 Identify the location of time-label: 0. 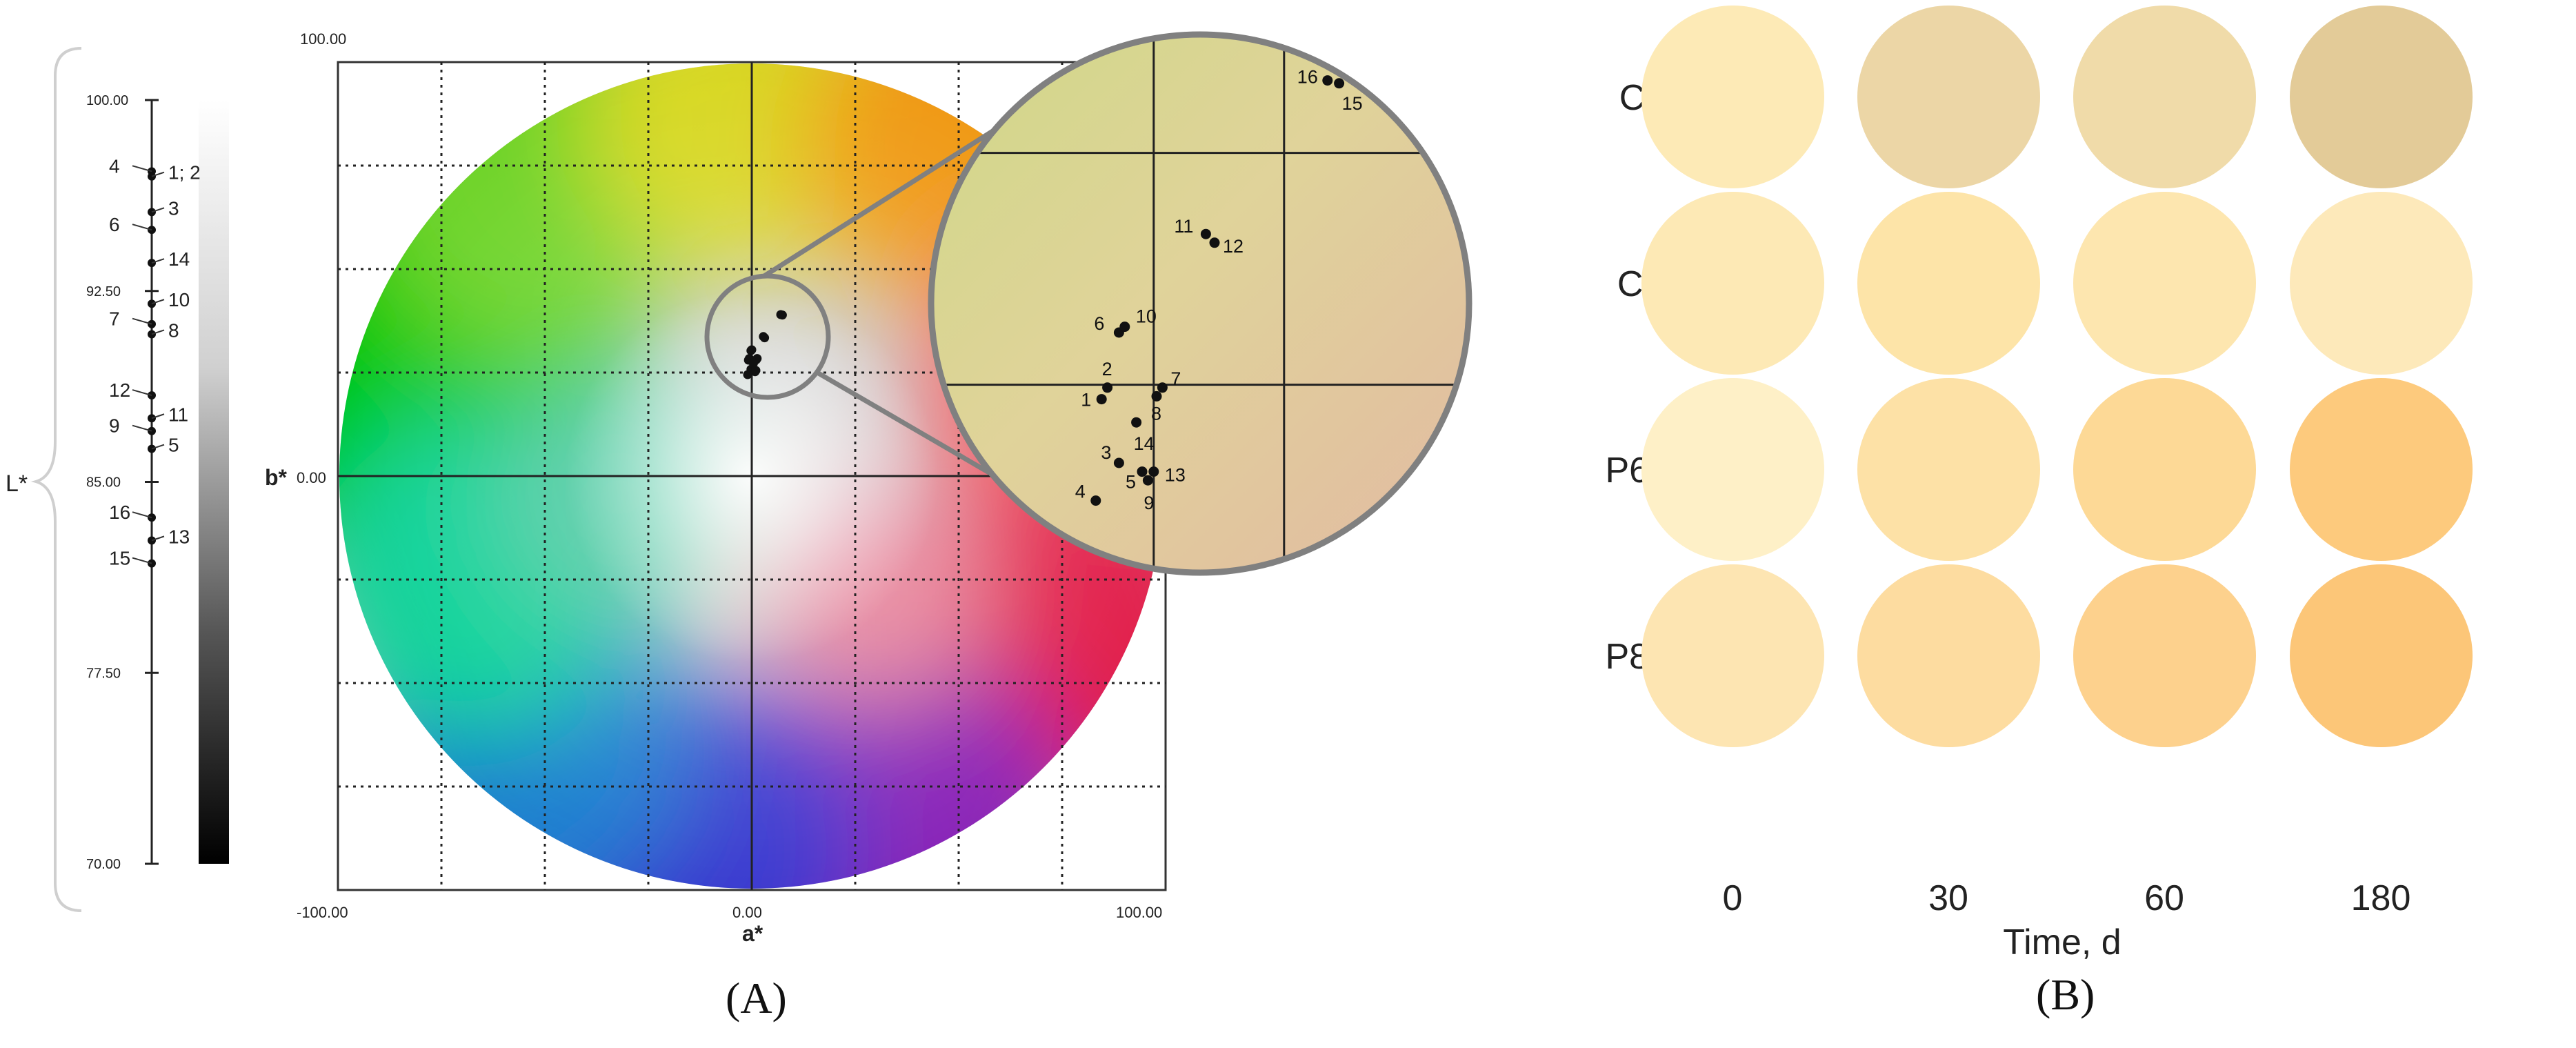
(1732, 898).